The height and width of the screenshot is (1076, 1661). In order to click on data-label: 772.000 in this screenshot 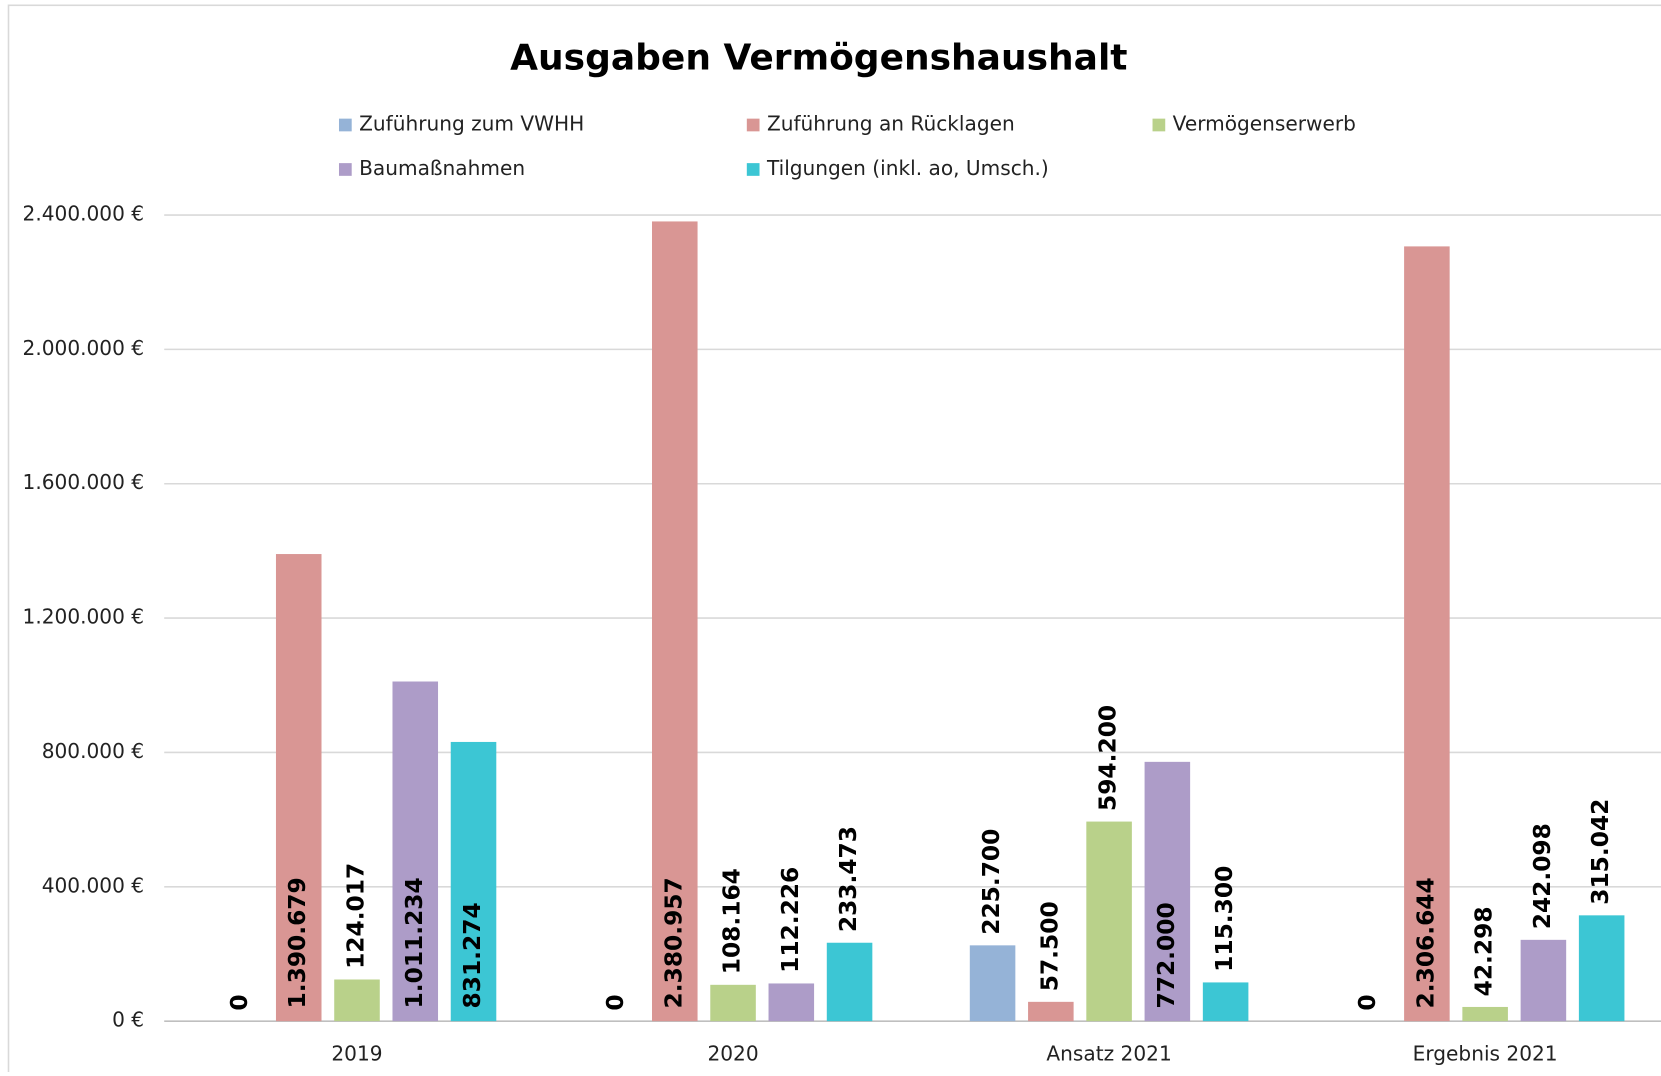, I will do `click(1166, 955)`.